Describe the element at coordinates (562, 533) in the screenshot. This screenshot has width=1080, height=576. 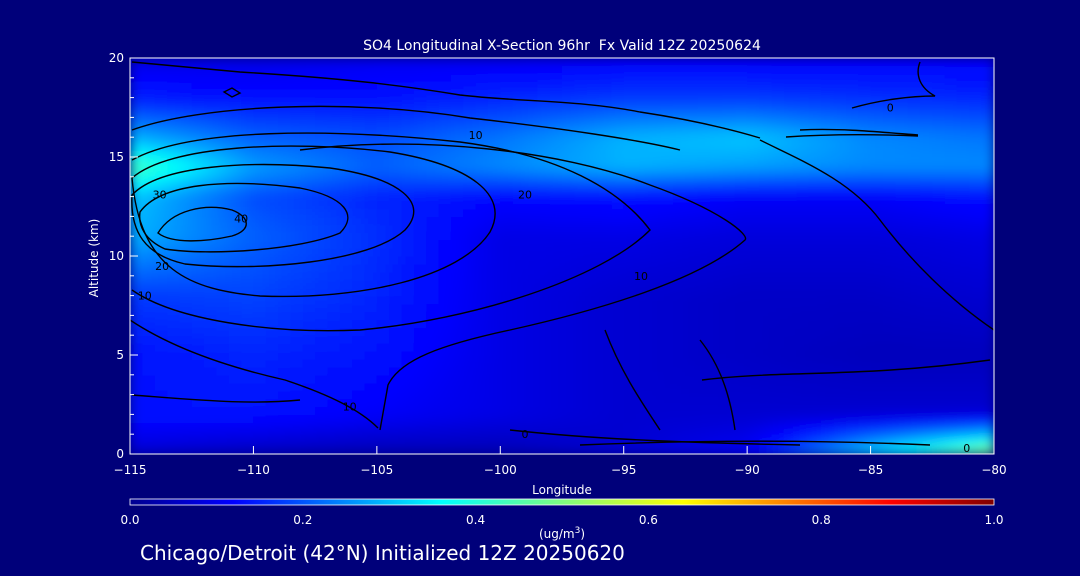
I see `colorbar-label: (ug/m3)` at that location.